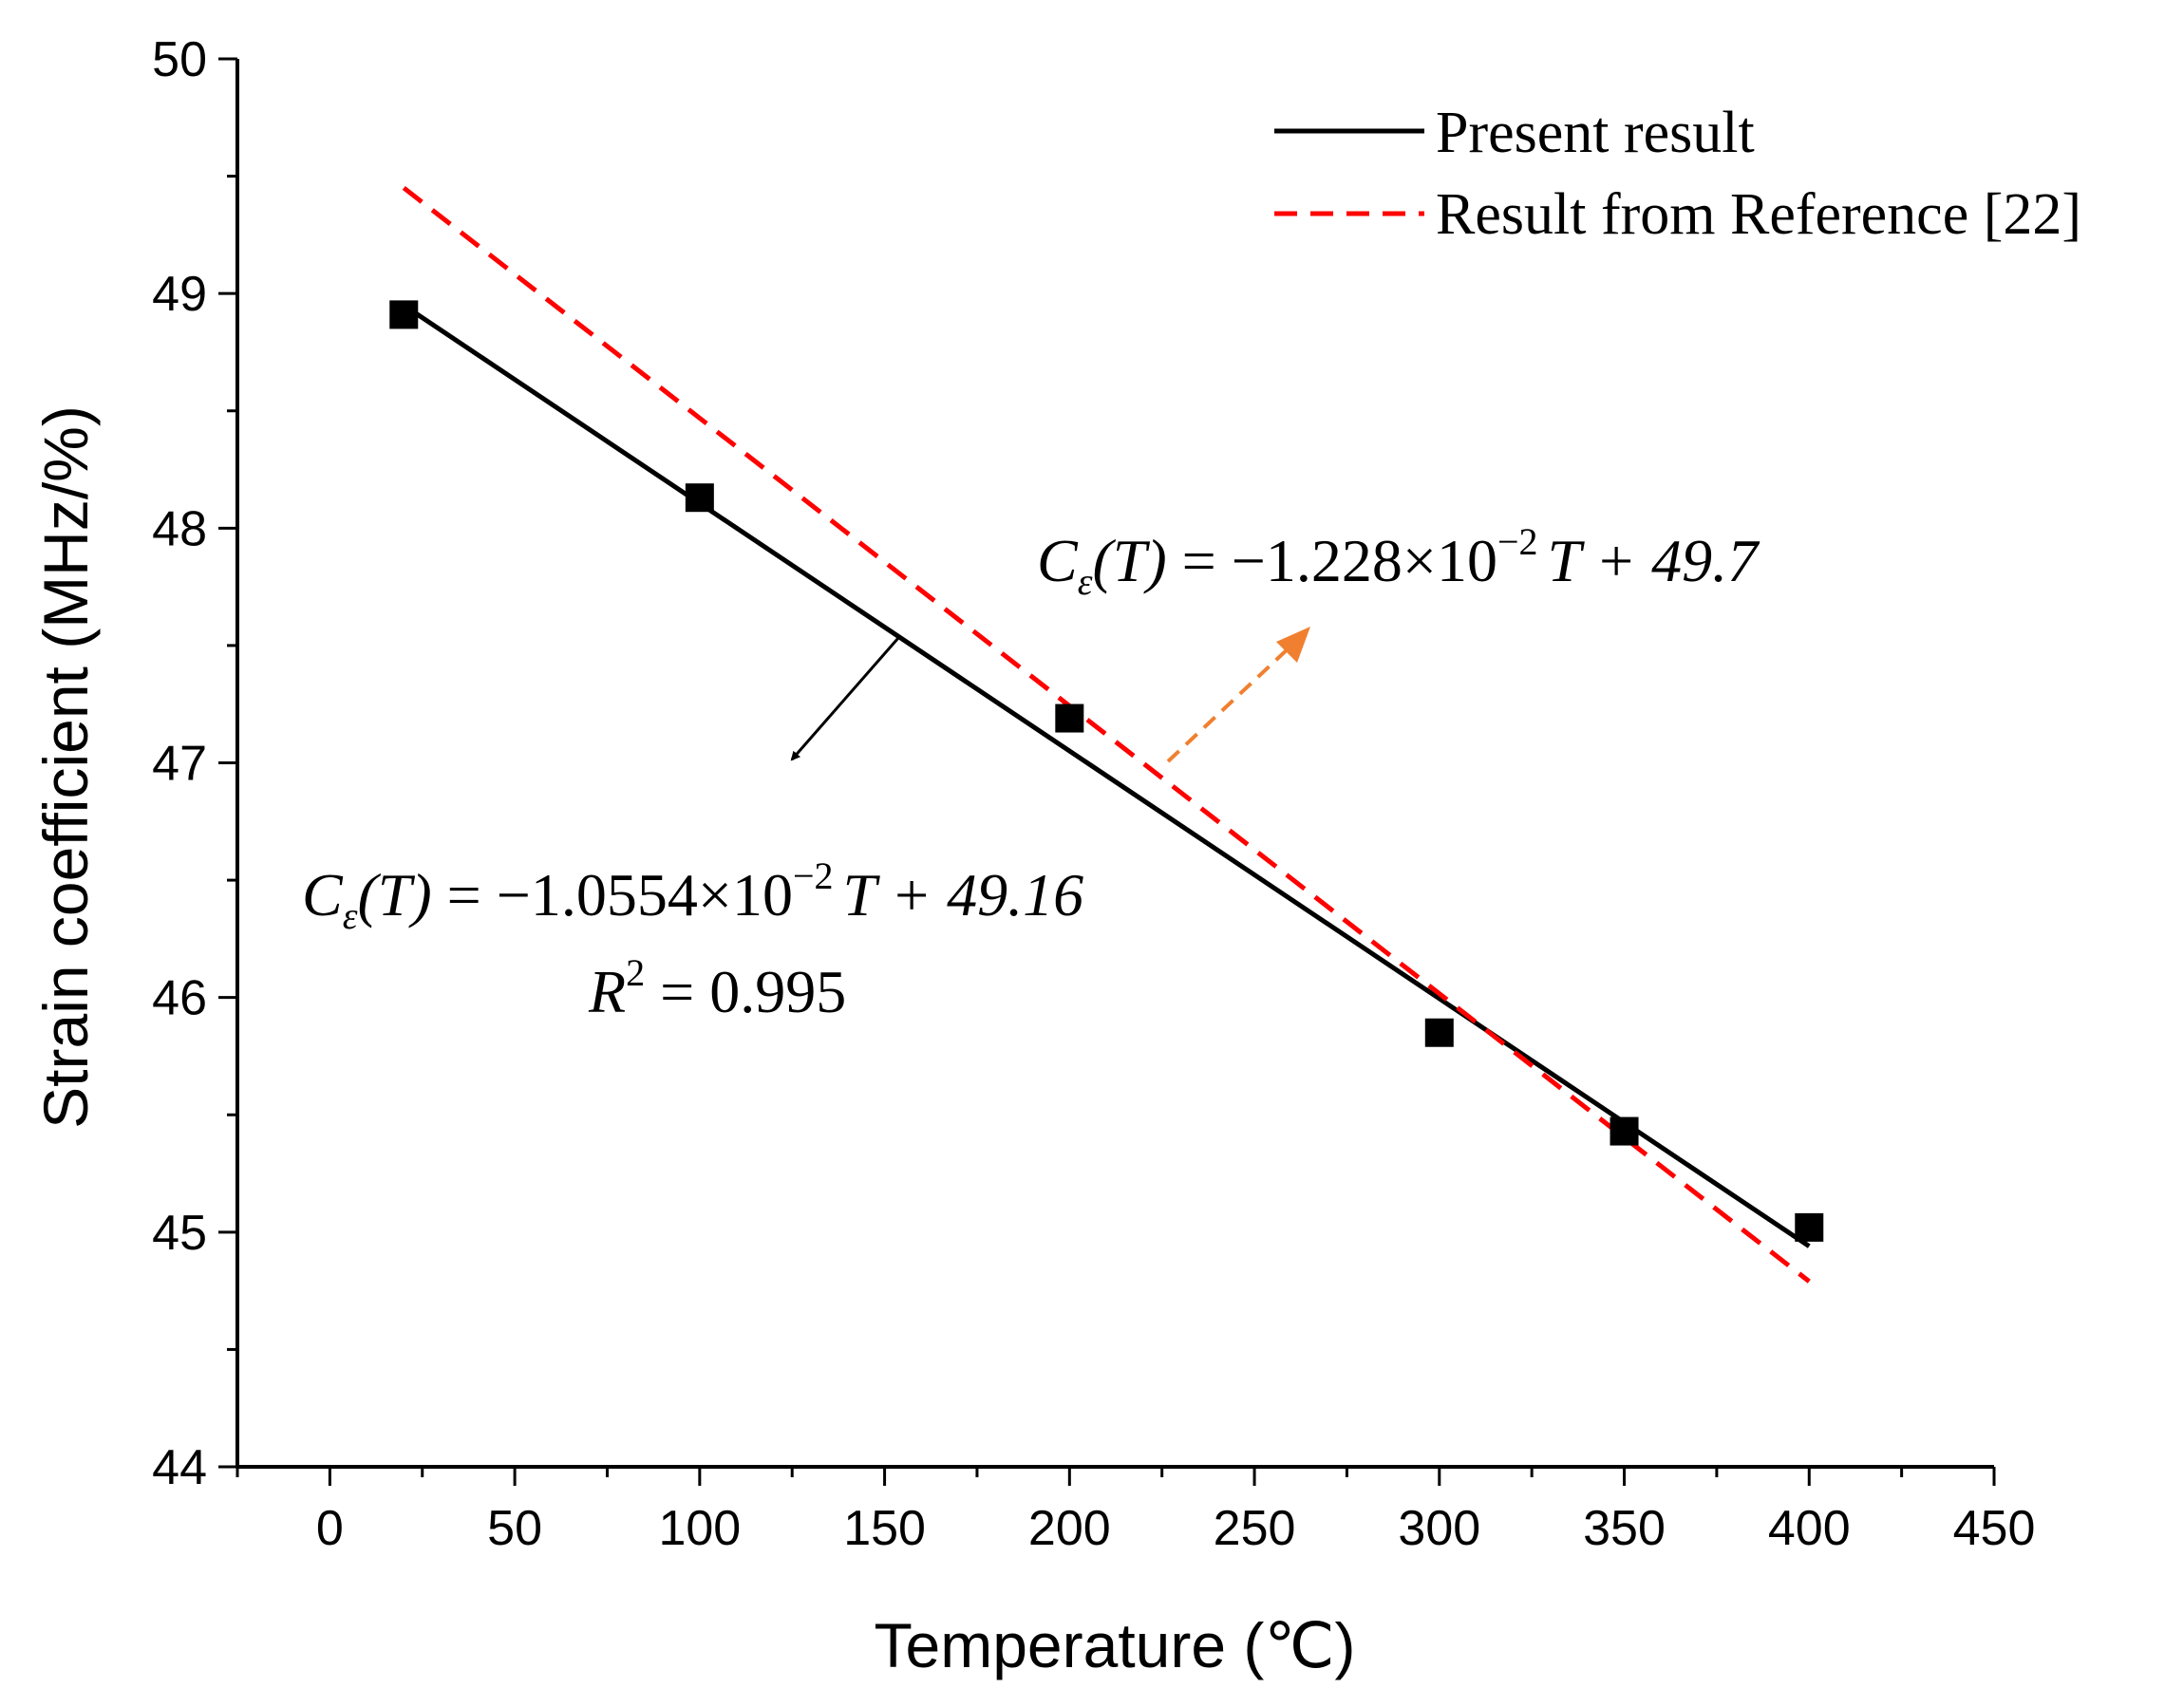  What do you see at coordinates (1439, 1528) in the screenshot?
I see `x-tick-label: 300` at bounding box center [1439, 1528].